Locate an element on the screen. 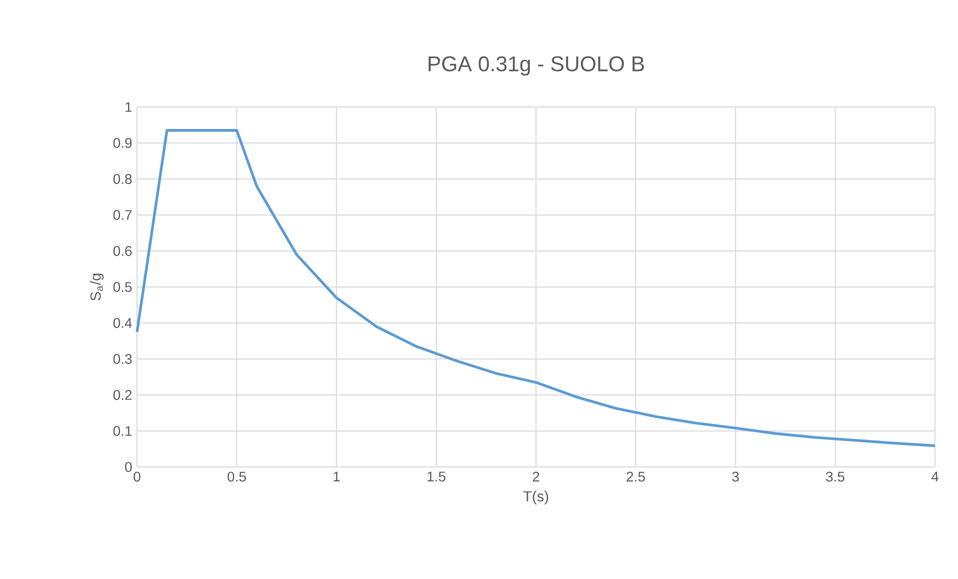 This screenshot has width=958, height=579. y-tick-label: 0.9 is located at coordinates (122, 143).